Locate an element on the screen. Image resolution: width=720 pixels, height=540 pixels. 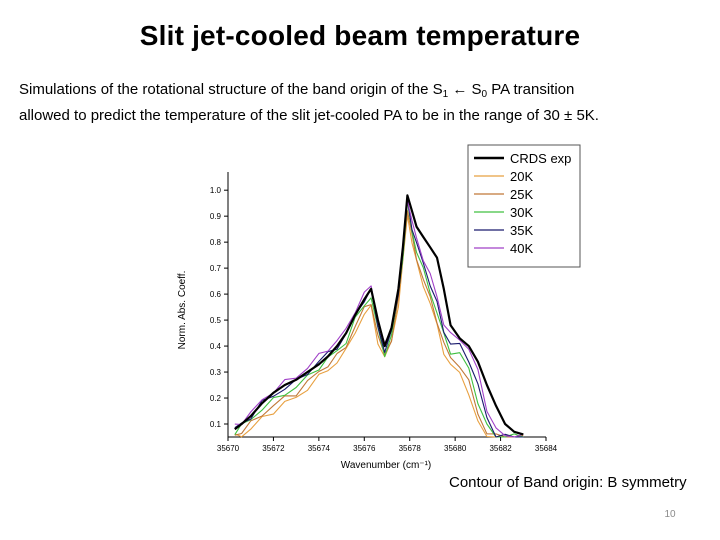
legend-label: 20K is located at coordinates (521, 176).